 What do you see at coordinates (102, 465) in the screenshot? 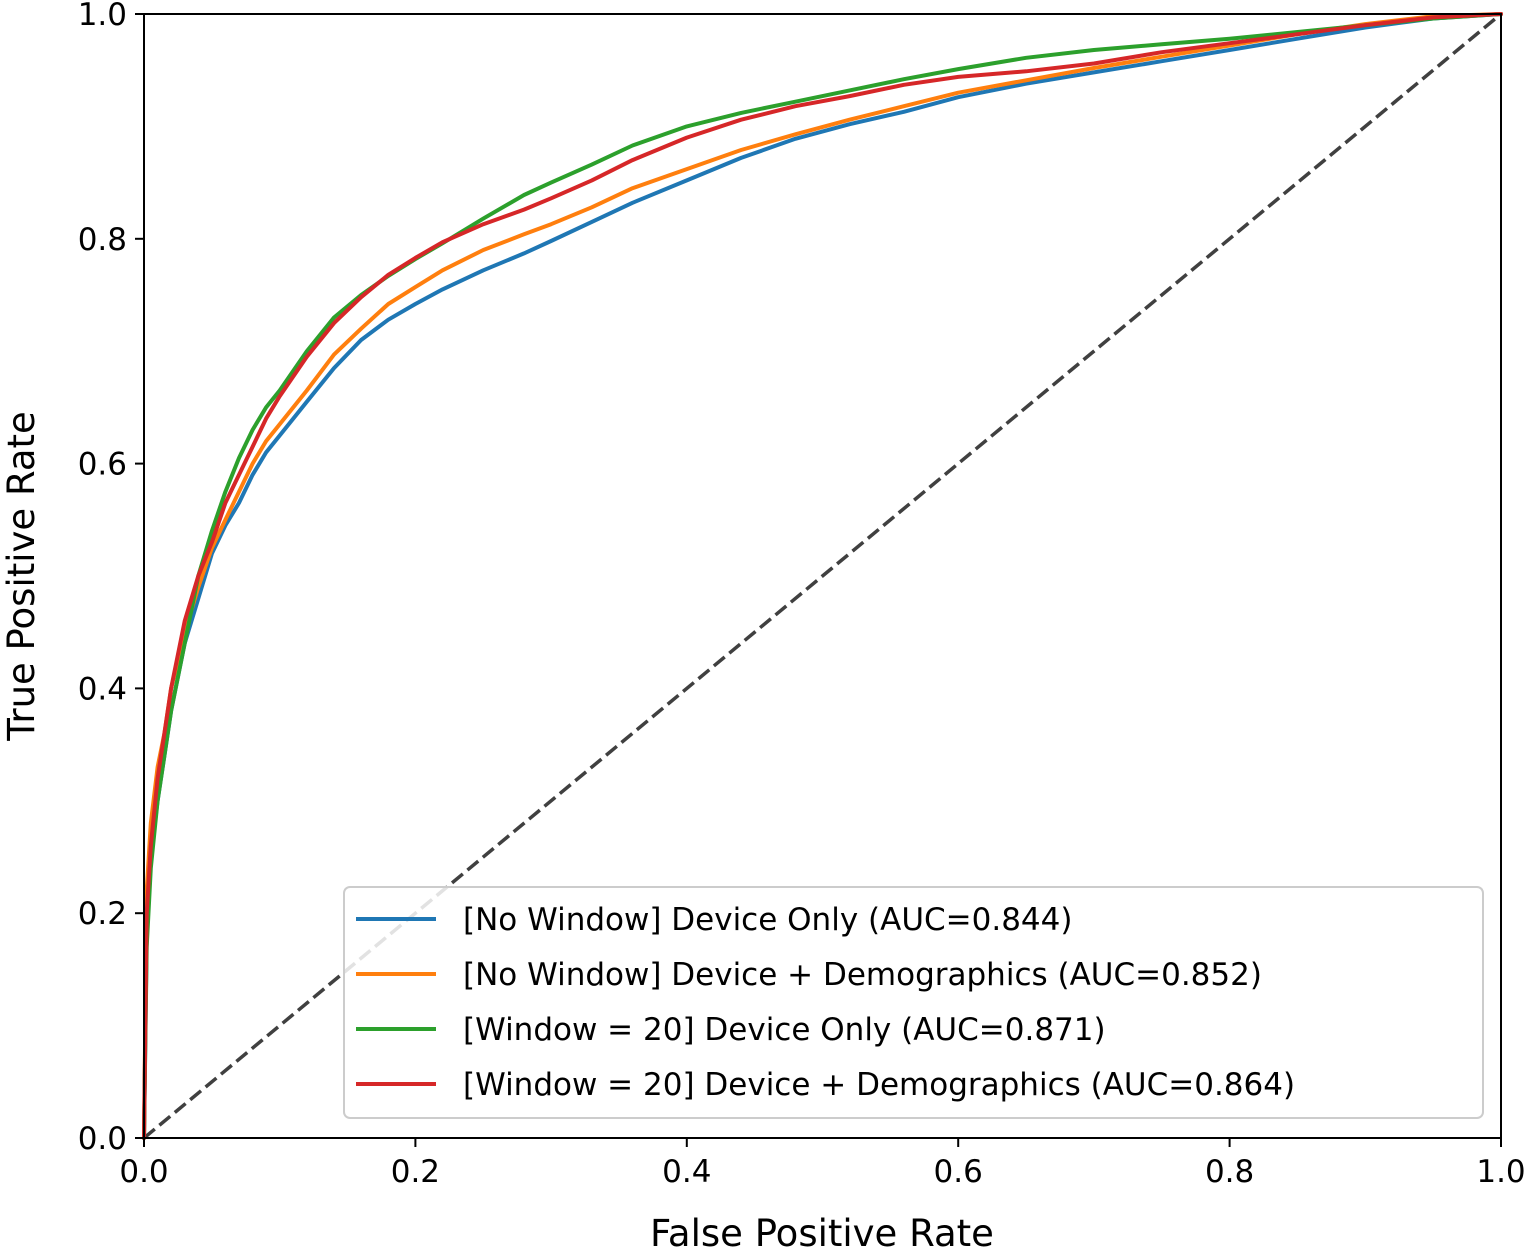
I see `y-tick-label: 0.6` at bounding box center [102, 465].